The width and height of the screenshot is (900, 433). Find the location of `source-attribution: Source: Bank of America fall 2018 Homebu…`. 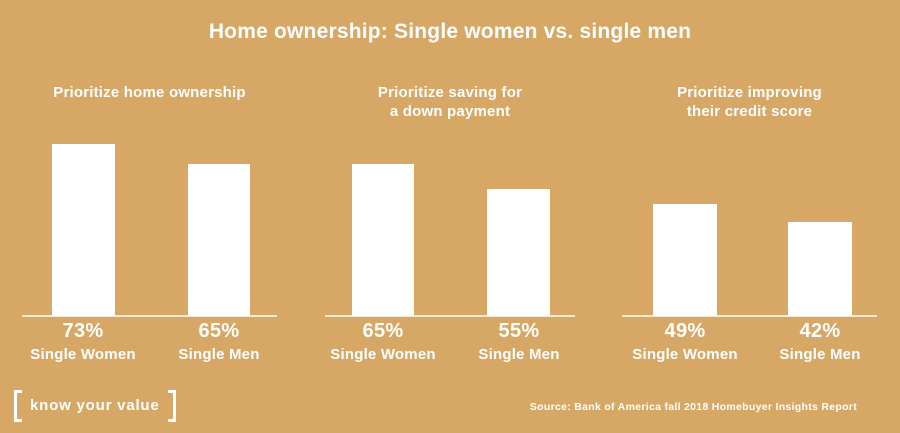

source-attribution: Source: Bank of America fall 2018 Homebu… is located at coordinates (693, 407).